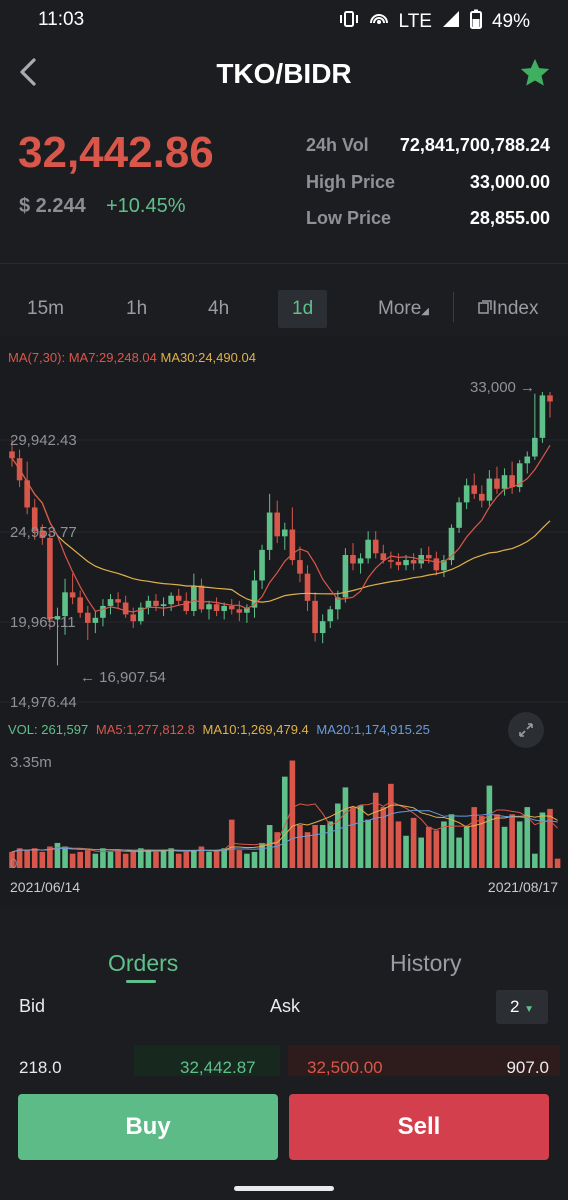  What do you see at coordinates (143, 963) in the screenshot?
I see `tab-orders: Orders` at bounding box center [143, 963].